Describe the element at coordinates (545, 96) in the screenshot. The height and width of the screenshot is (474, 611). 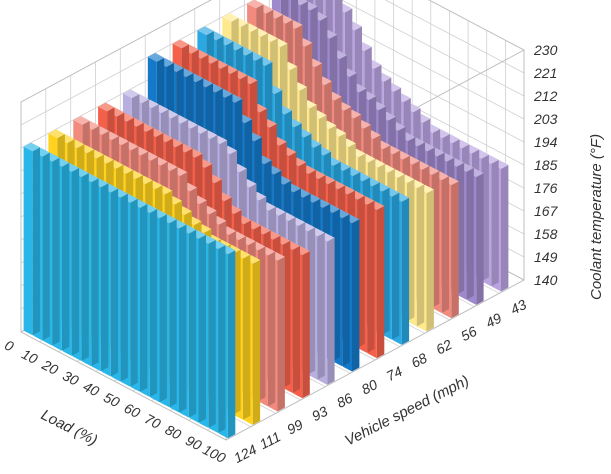
I see `temperature-tick-label: 212` at that location.